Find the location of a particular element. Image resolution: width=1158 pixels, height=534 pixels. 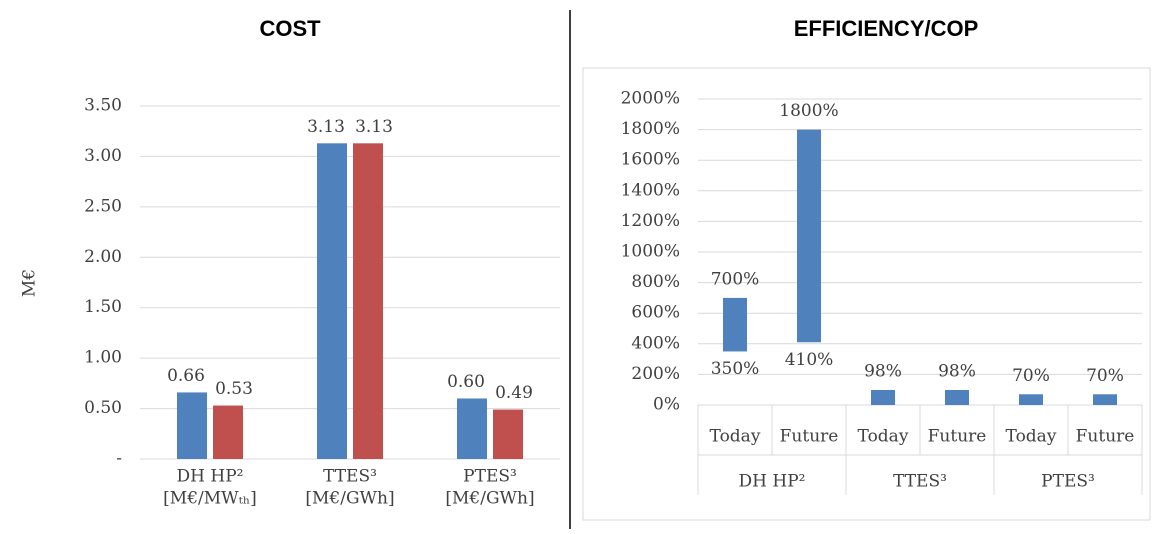

group-label: PTES³ is located at coordinates (1068, 482).